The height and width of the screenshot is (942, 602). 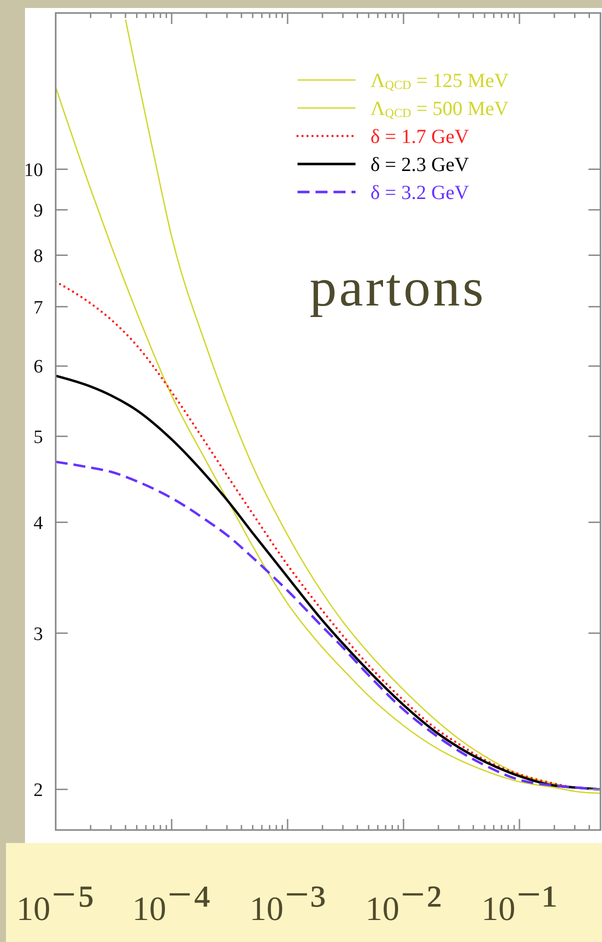 I want to click on legend-label: Λ$_{QCD}$ = 500 MeV, so click(x=440, y=109).